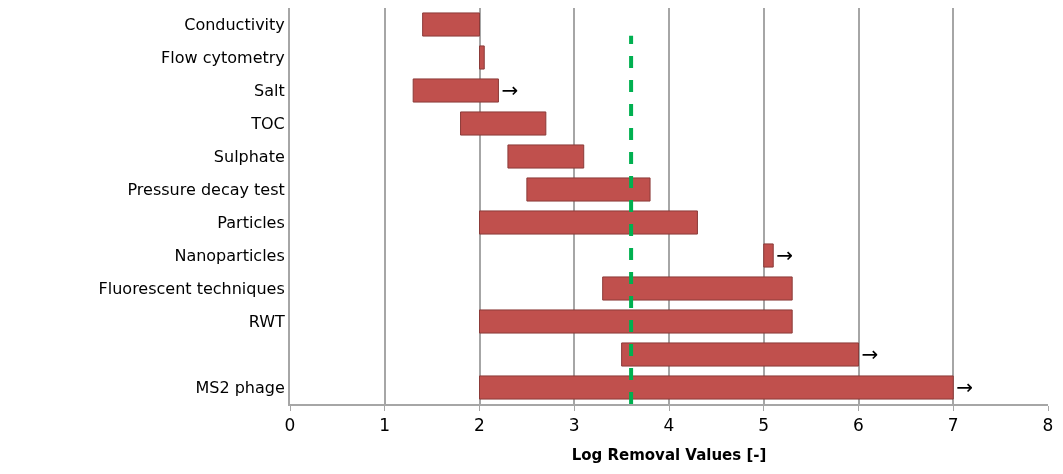 This screenshot has height=474, width=1063. I want to click on x-tick-label: 6, so click(858, 425).